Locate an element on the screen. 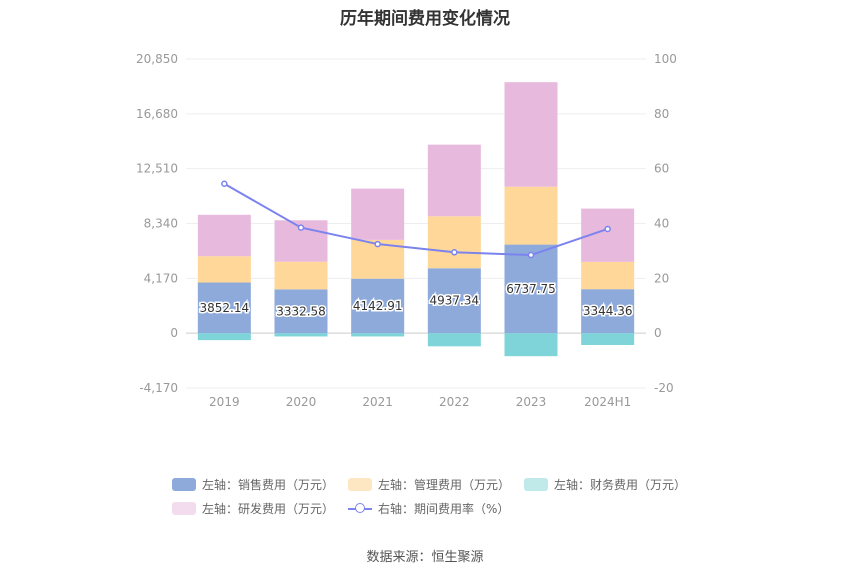 The height and width of the screenshot is (575, 850). right-axis-tick-label: 40 is located at coordinates (661, 224).